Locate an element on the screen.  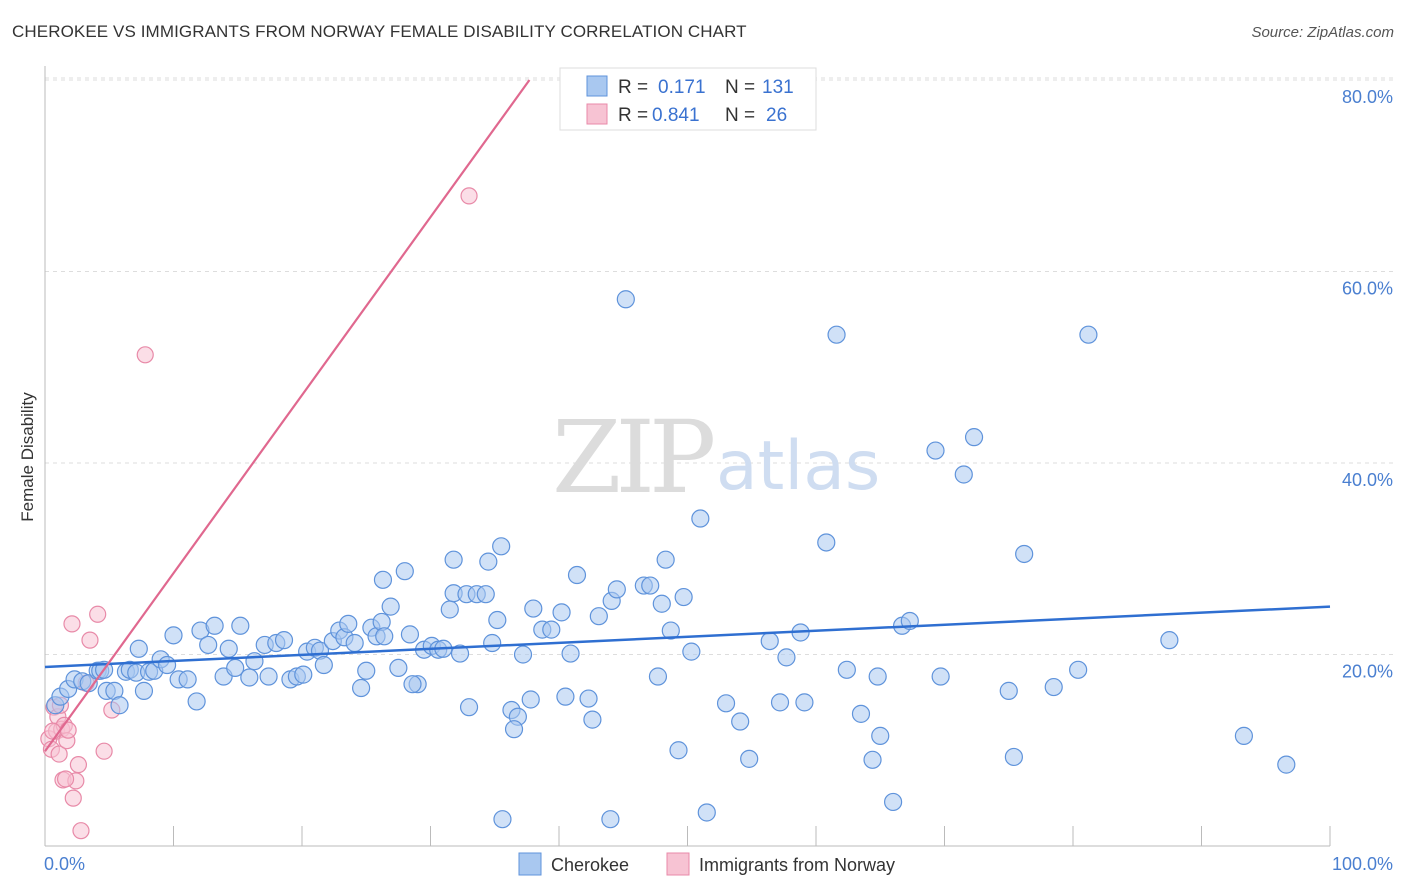
source-label: Source: ZipAtlas.com is located at coordinates (1322, 32).